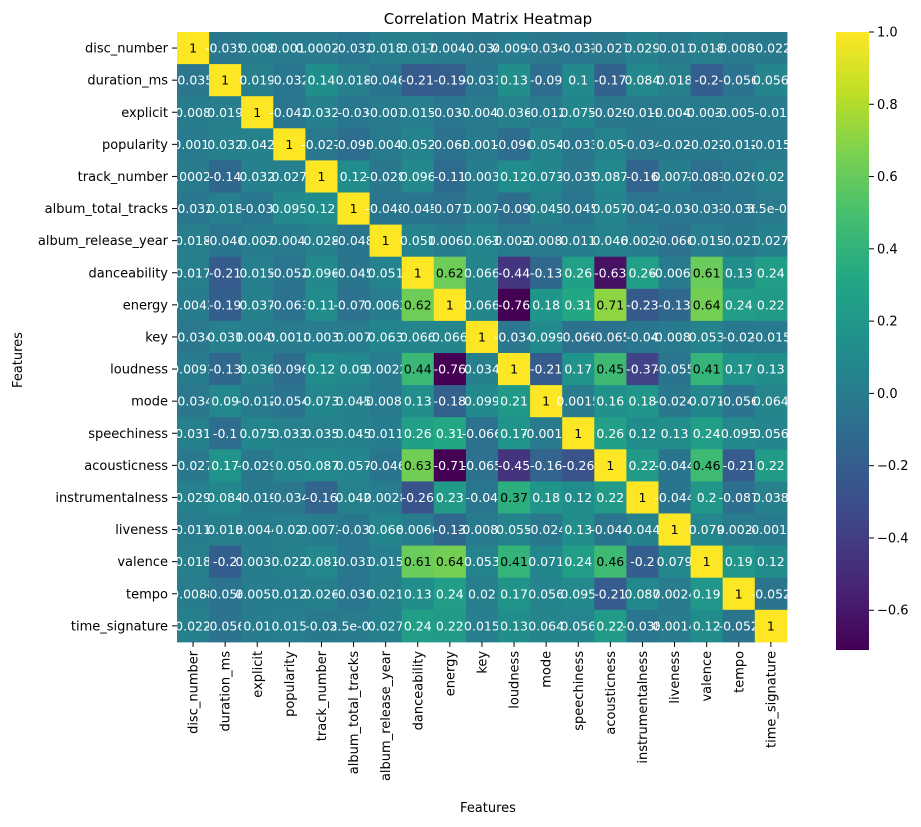 Image resolution: width=921 pixels, height=827 pixels. What do you see at coordinates (127, 49) in the screenshot?
I see `y-tick-label: disc_number` at bounding box center [127, 49].